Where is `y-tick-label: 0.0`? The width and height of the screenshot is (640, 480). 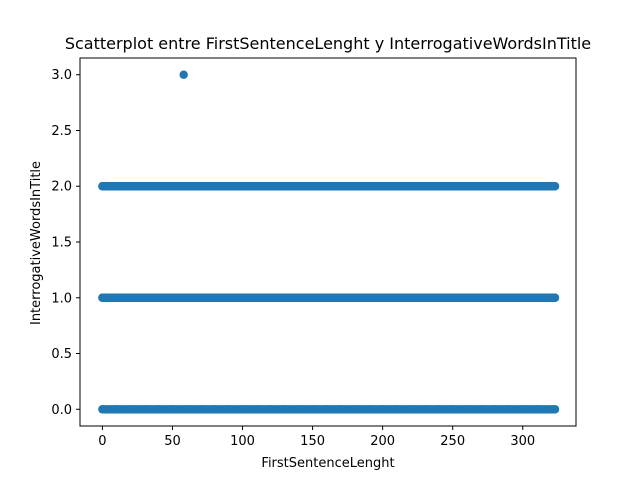 y-tick-label: 0.0 is located at coordinates (61, 410).